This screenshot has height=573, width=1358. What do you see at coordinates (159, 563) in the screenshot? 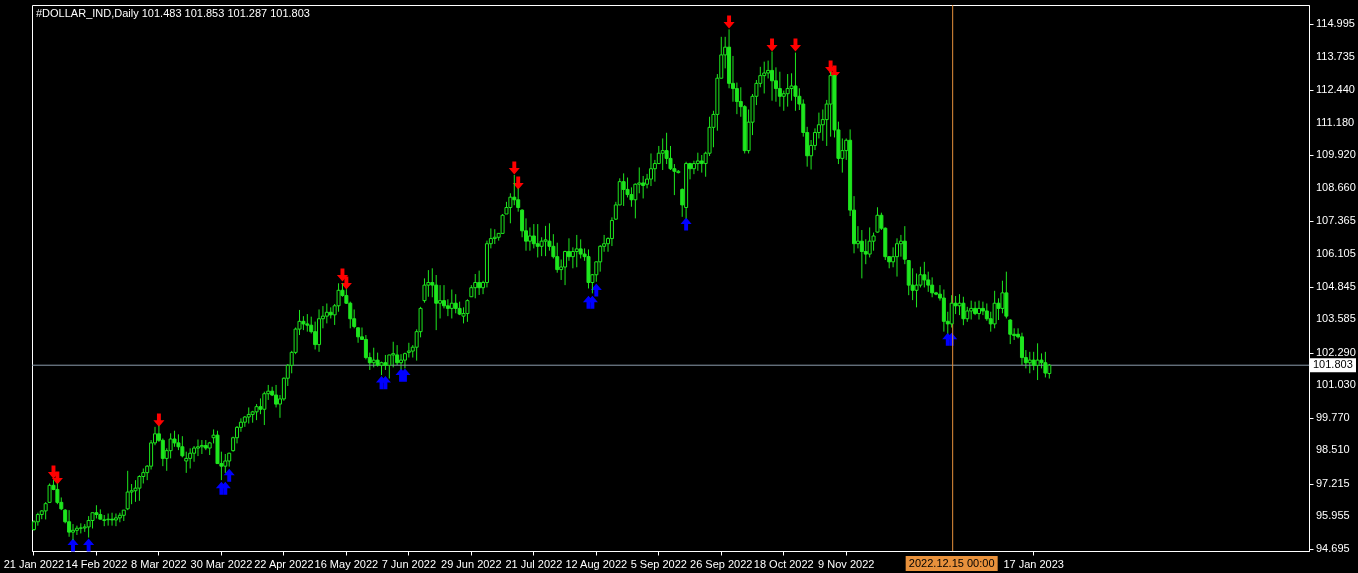
I see `x-tick-label: 8 Mar 2022` at bounding box center [159, 563].